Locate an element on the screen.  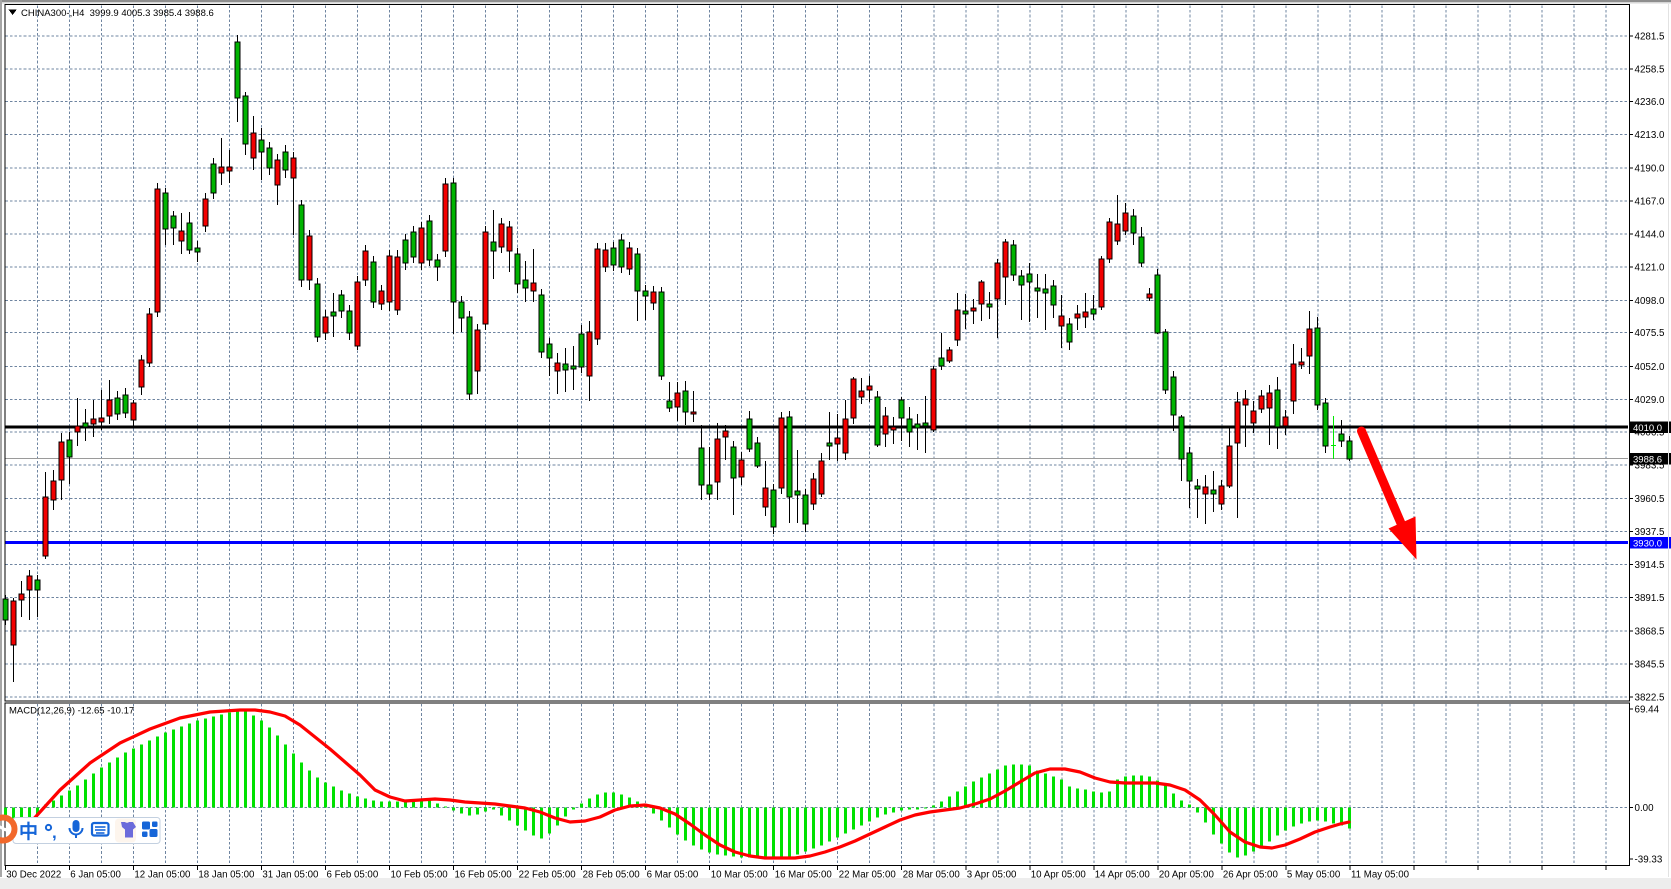
svg-text: 11 May 05:00 is located at coordinates (1380, 875).